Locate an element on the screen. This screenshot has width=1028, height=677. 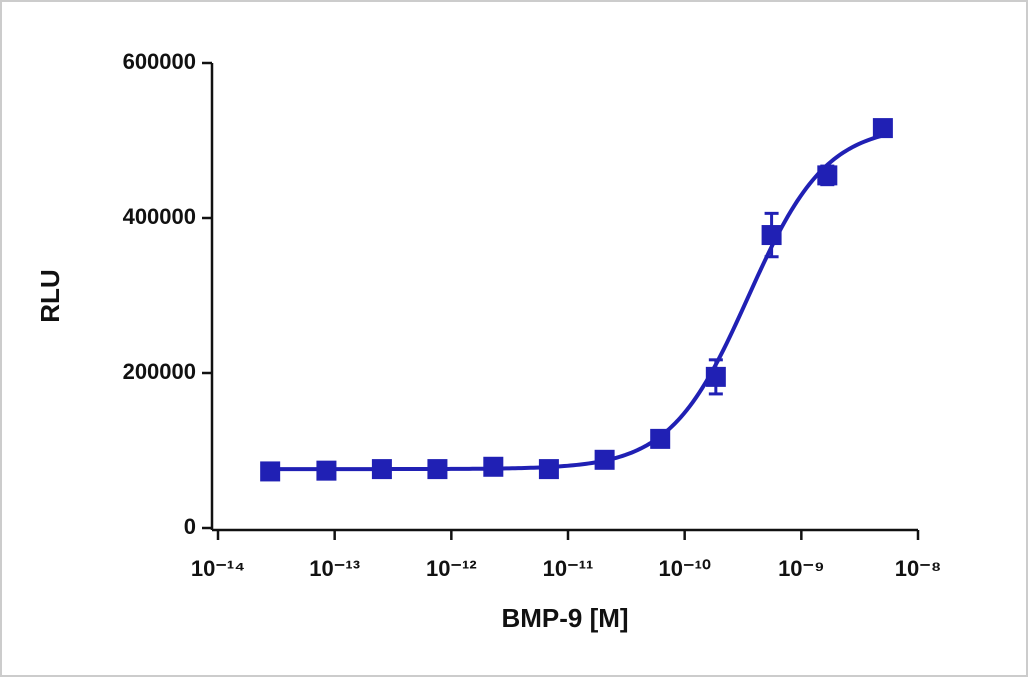
x-tick-label: 10⁻¹⁰ is located at coordinates (685, 568).